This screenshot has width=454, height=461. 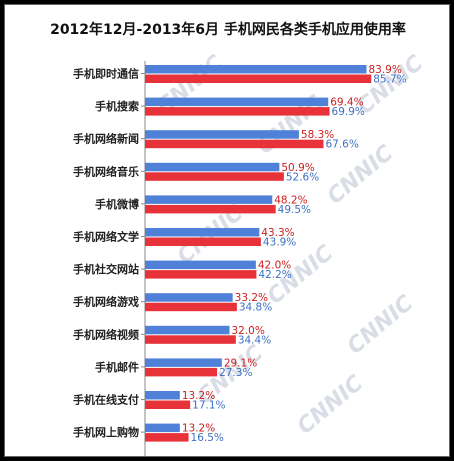 What do you see at coordinates (106, 302) in the screenshot?
I see `category-label: 手机网络游戏` at bounding box center [106, 302].